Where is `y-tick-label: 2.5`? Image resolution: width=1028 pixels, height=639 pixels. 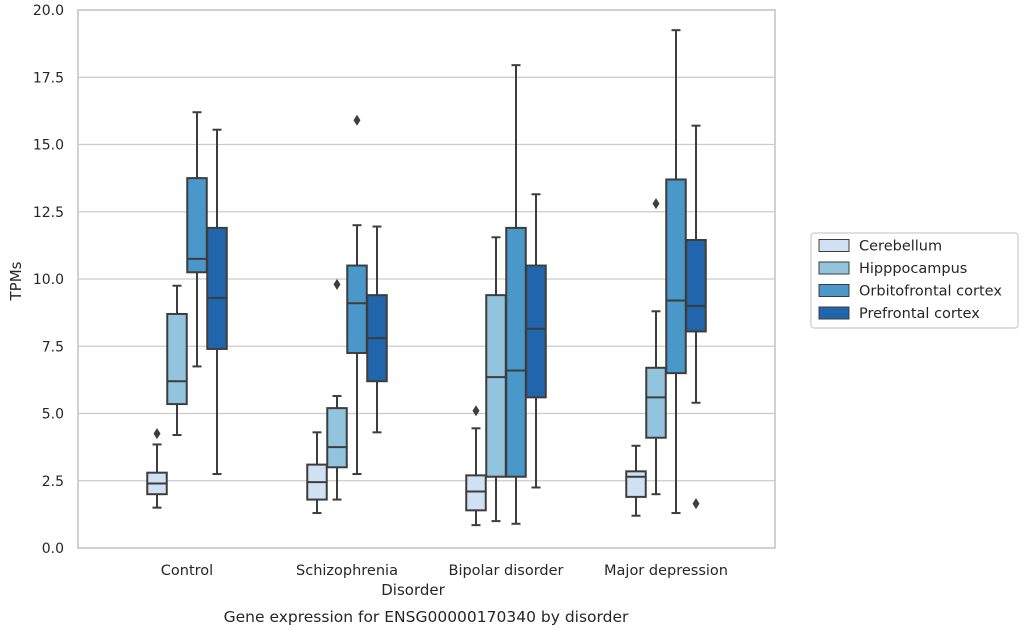 y-tick-label: 2.5 is located at coordinates (53, 482).